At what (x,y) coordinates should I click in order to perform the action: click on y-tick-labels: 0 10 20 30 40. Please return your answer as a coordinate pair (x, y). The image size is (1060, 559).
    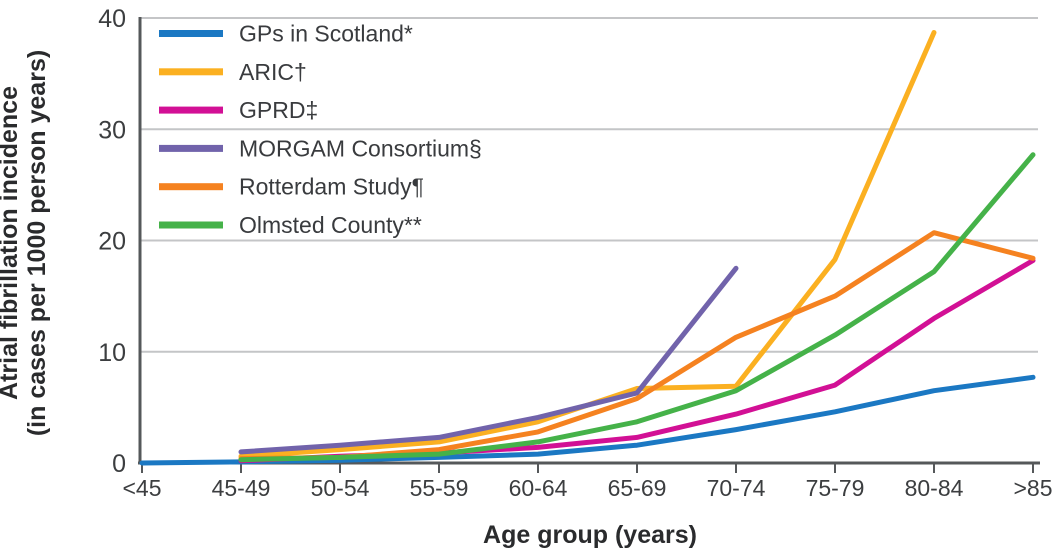
    Looking at the image, I should click on (112, 241).